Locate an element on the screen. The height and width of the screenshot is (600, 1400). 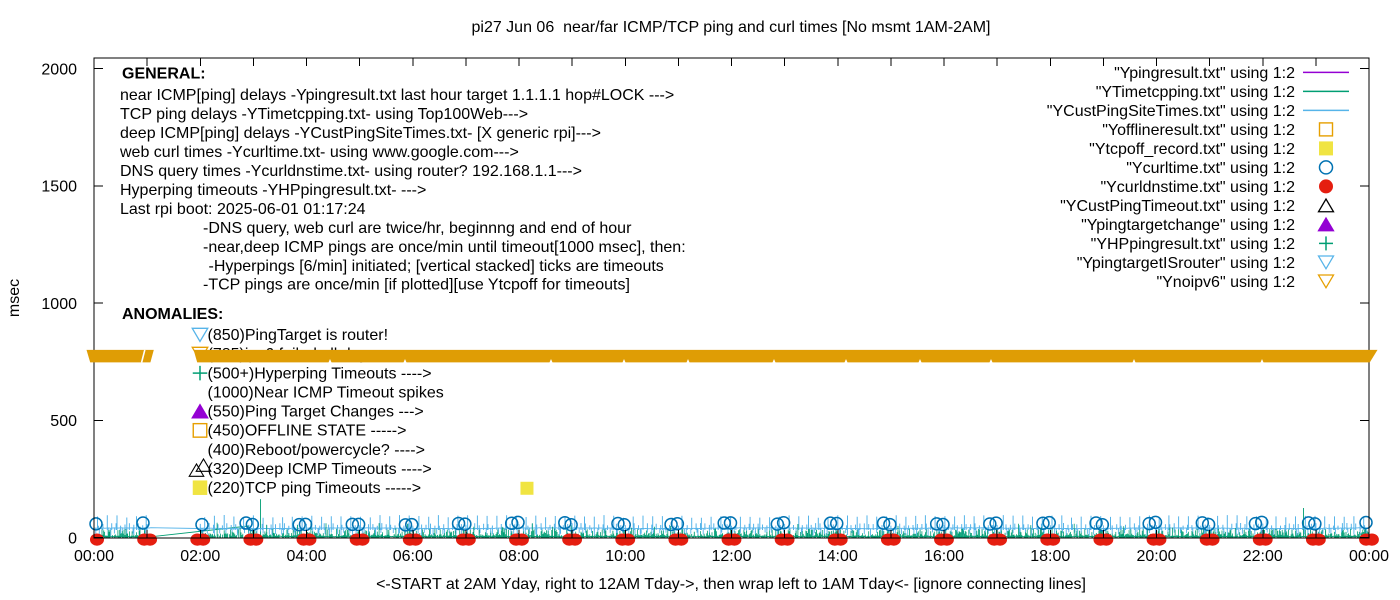
general-line: Last rpi boot: 2025-06-01 01:17:24 is located at coordinates (243, 209).